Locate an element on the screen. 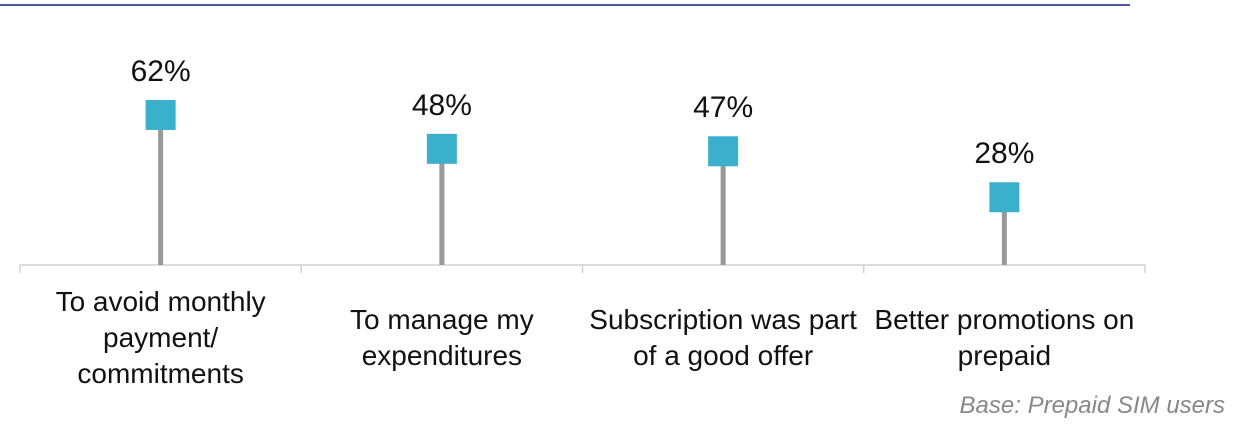 Image resolution: width=1240 pixels, height=425 pixels. x-tick-label: To avoid monthly payment/ commitments is located at coordinates (160, 337).